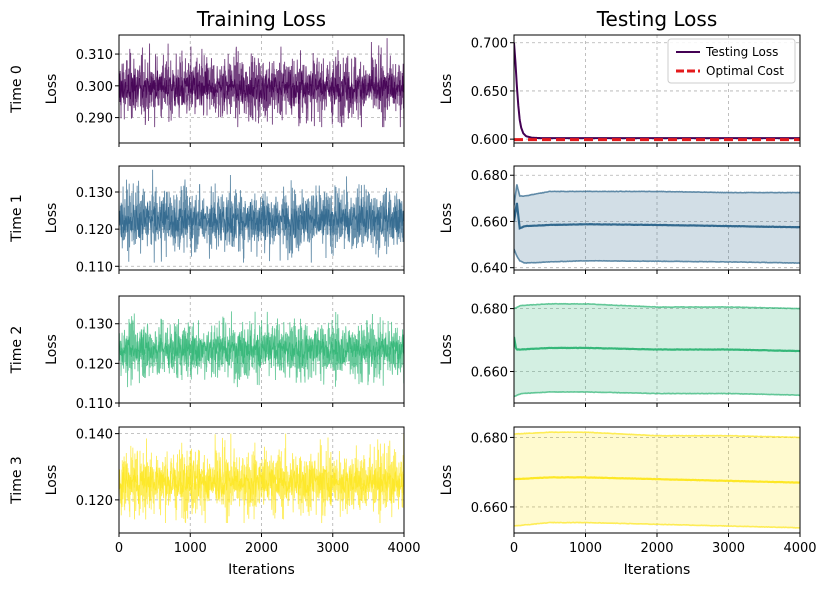 This screenshot has width=831, height=592. I want to click on train-0-series-trace, so click(261, 83).